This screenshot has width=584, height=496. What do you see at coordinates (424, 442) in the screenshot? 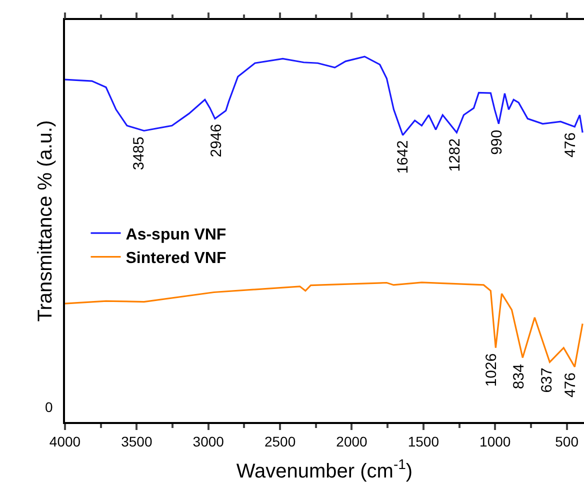
I see `x-tick-label: 1500` at bounding box center [424, 442].